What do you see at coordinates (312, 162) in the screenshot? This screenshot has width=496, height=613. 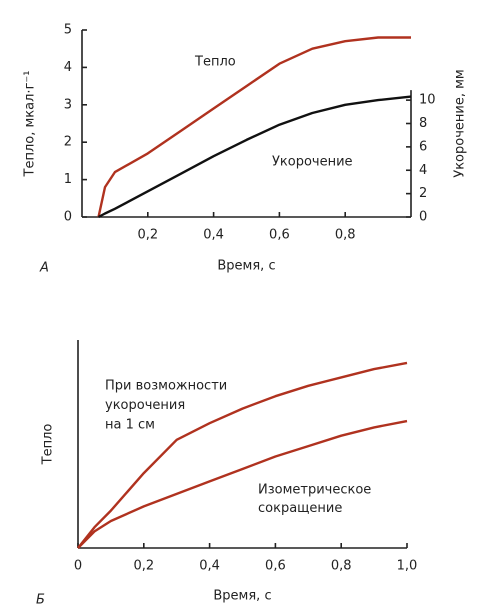 I see `series-label: Укорочение` at bounding box center [312, 162].